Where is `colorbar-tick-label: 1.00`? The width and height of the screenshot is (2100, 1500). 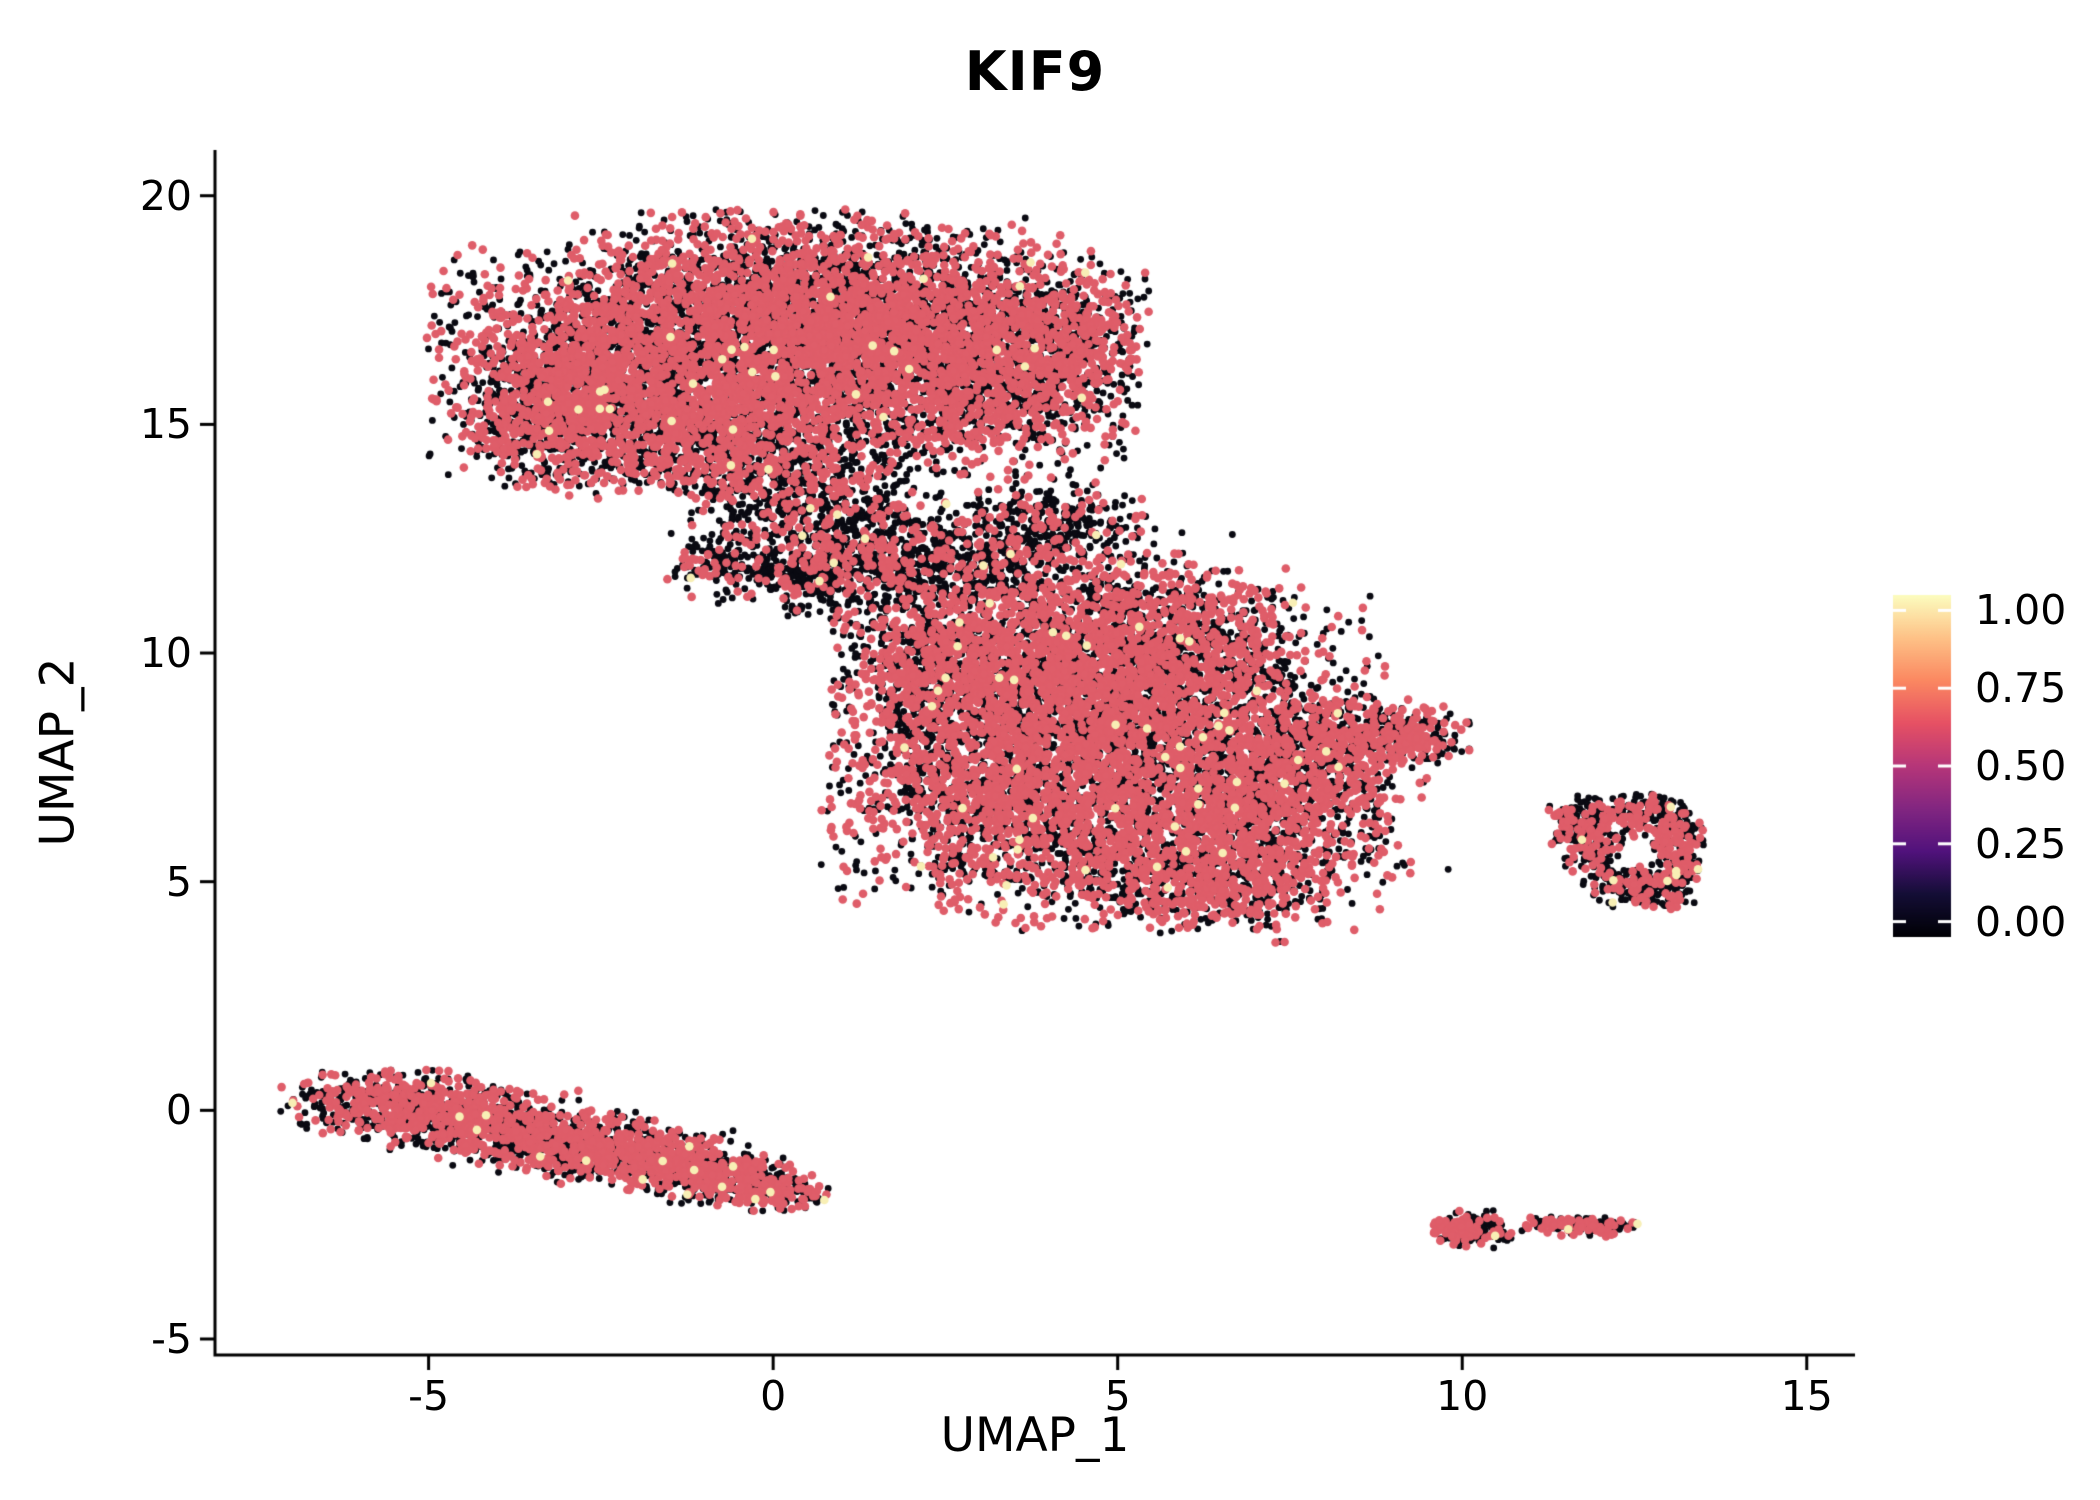
colorbar-tick-label: 1.00 is located at coordinates (2021, 610).